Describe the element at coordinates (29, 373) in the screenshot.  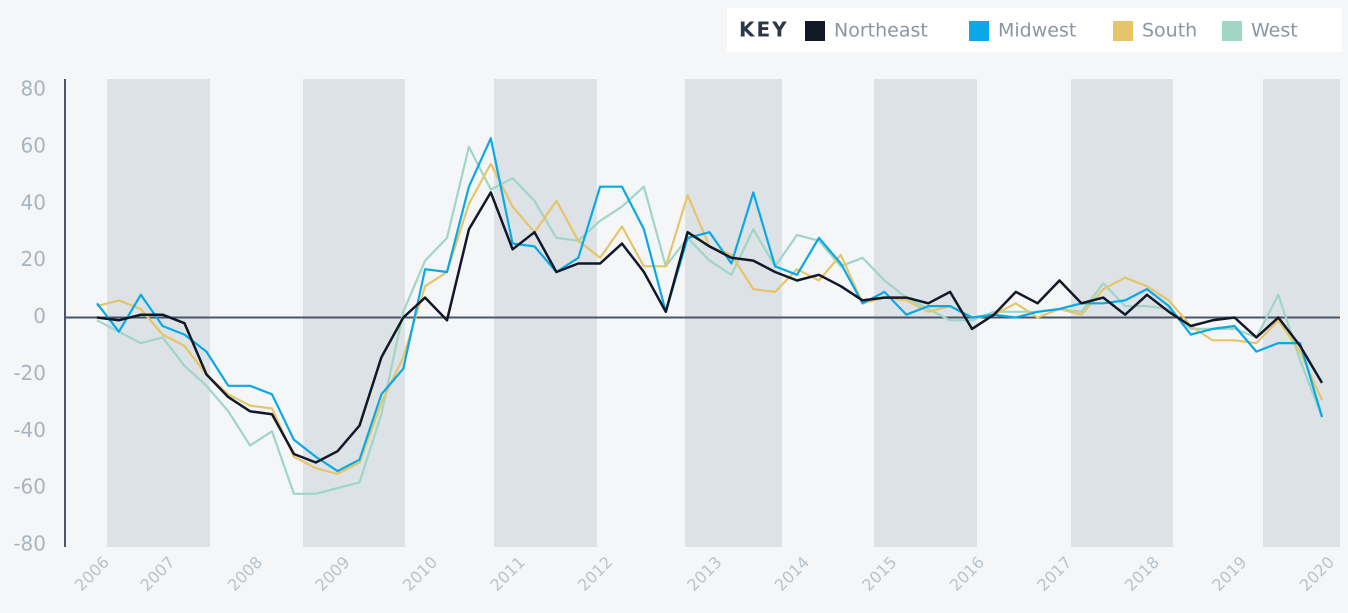
I see `y-tick-label: -20` at that location.